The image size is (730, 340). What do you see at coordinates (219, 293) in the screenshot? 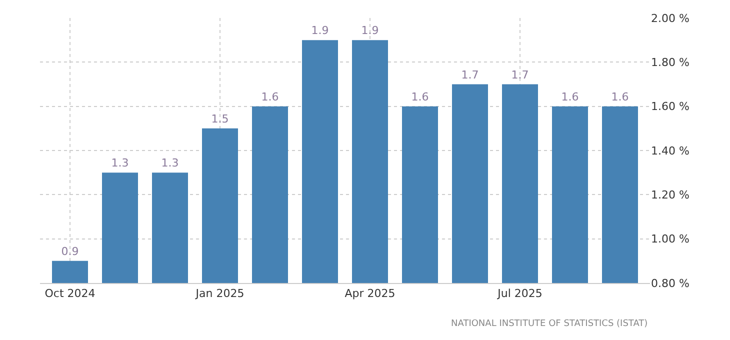
I see `x-tick-label: Jan 2025` at bounding box center [219, 293].